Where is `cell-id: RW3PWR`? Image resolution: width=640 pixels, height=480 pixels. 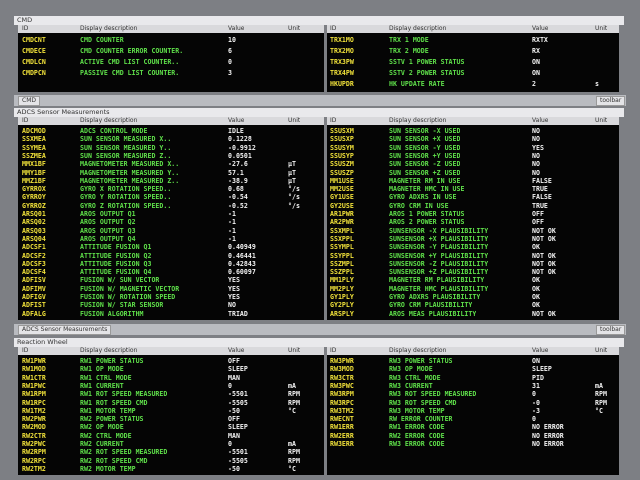 cell-id: RW3PWR is located at coordinates (342, 361).